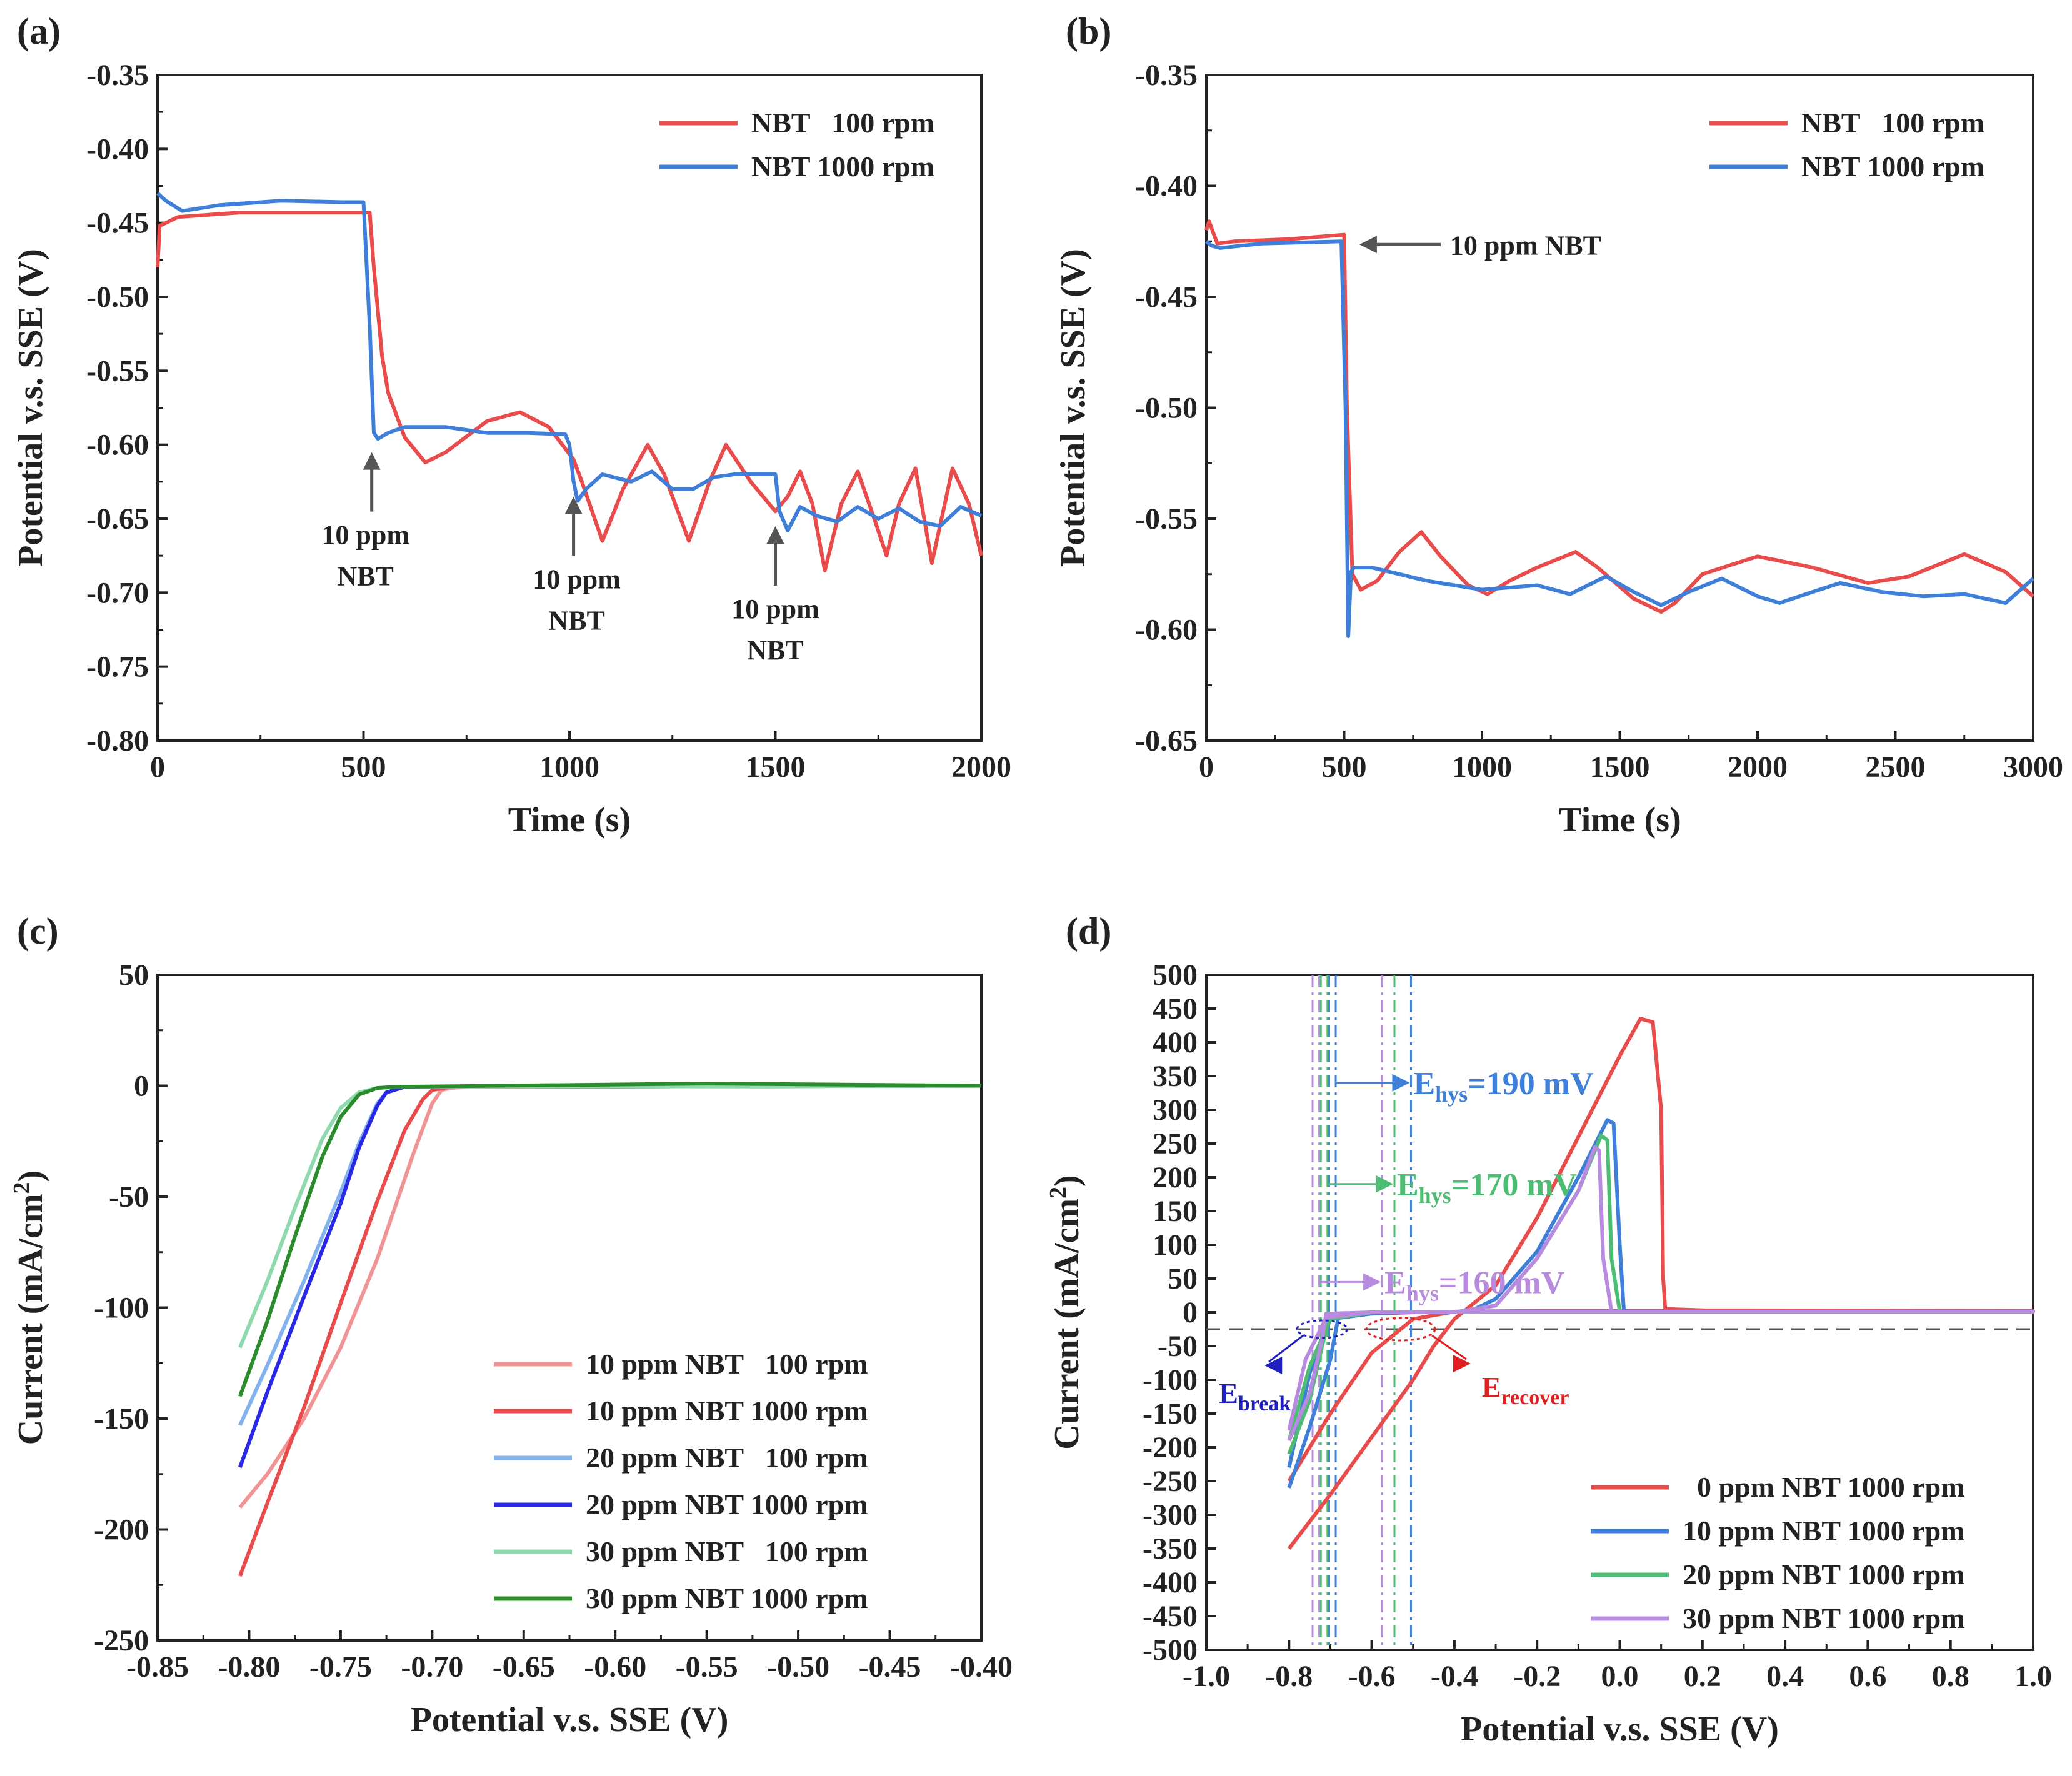 This screenshot has width=2072, height=1776. What do you see at coordinates (1175, 975) in the screenshot?
I see `y-tick-label: 500` at bounding box center [1175, 975].